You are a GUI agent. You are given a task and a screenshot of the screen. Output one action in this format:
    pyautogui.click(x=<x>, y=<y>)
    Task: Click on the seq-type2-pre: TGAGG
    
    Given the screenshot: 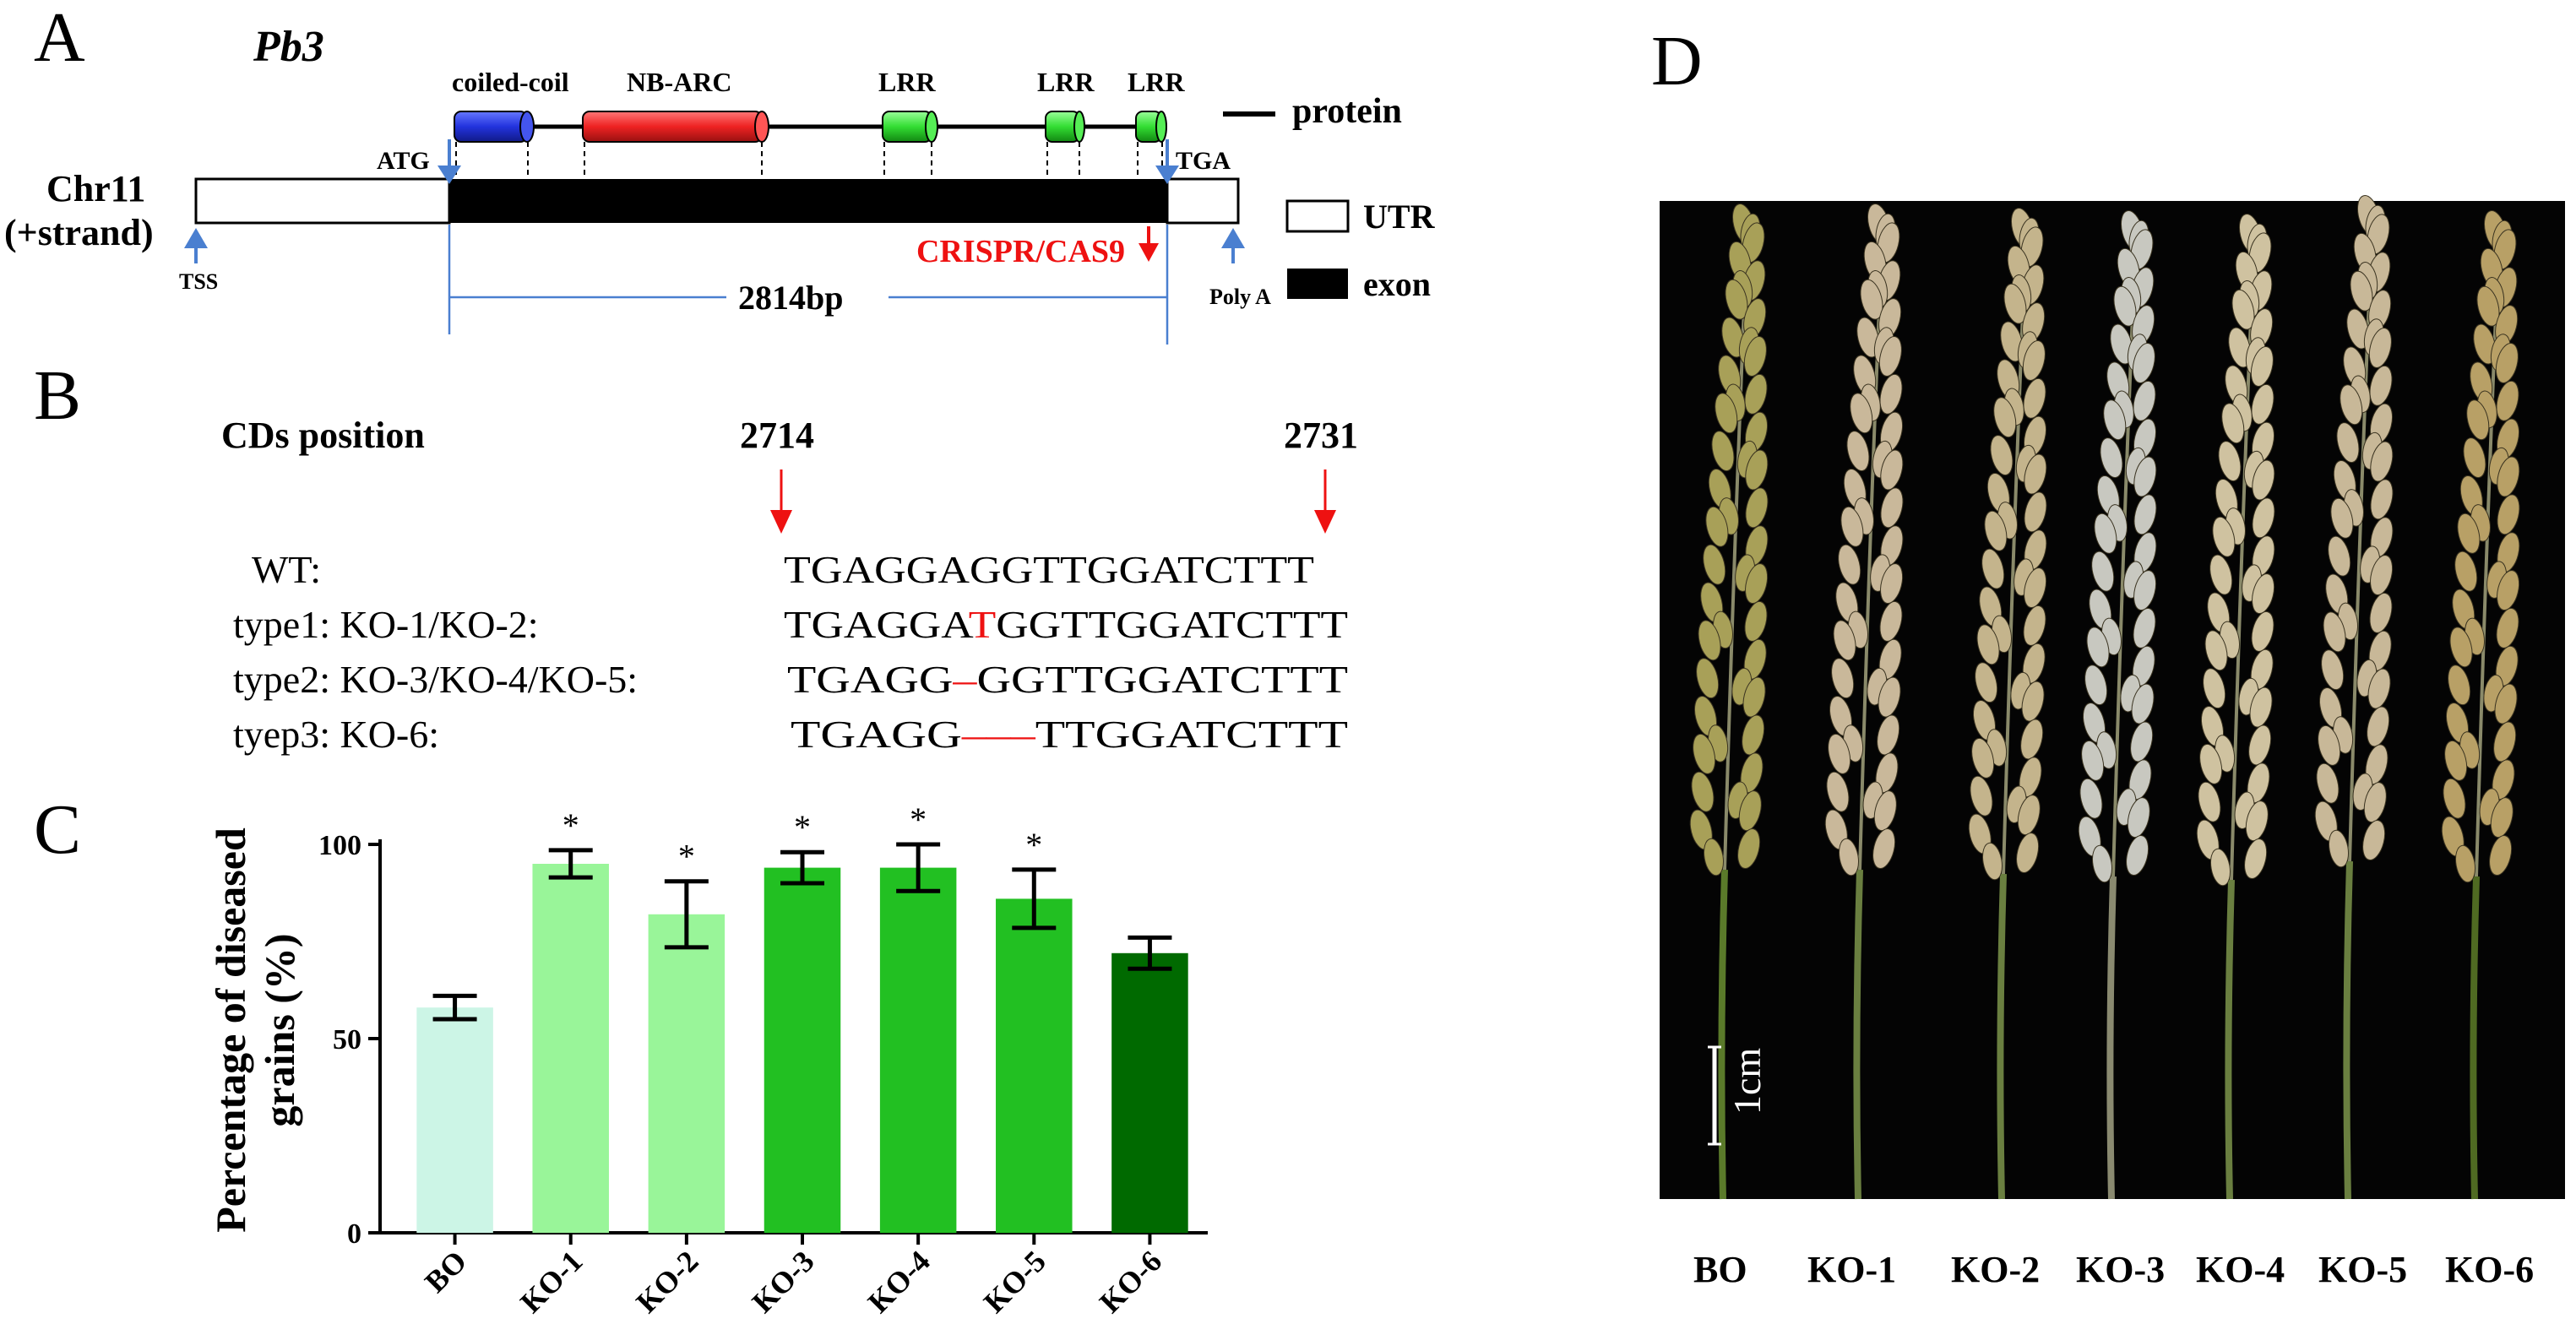 What is the action you would take?
    pyautogui.click(x=870, y=679)
    